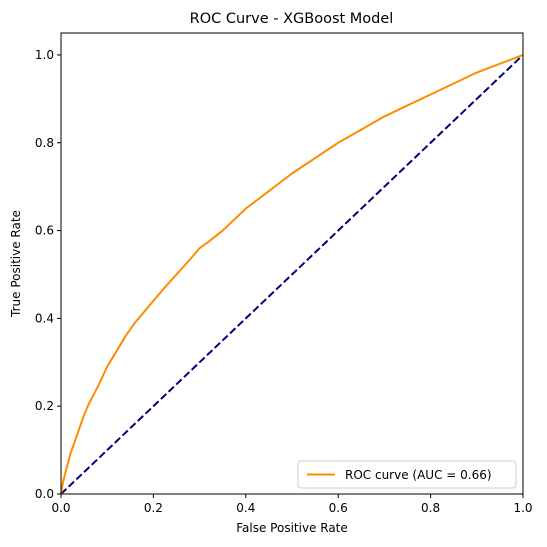  Describe the element at coordinates (16, 264) in the screenshot. I see `y-axis-label: True Positive Rate` at that location.